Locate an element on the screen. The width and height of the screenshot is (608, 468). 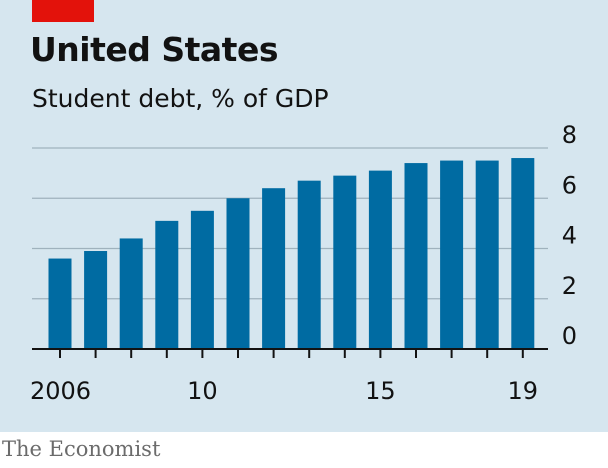
bar-2015 is located at coordinates (380, 259).